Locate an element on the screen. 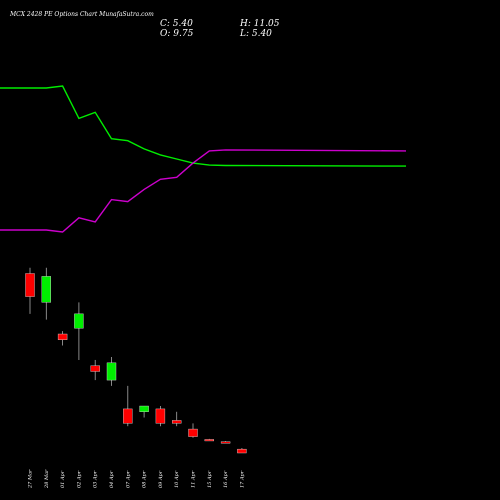  high-value: H: 11.05 is located at coordinates (259, 24).